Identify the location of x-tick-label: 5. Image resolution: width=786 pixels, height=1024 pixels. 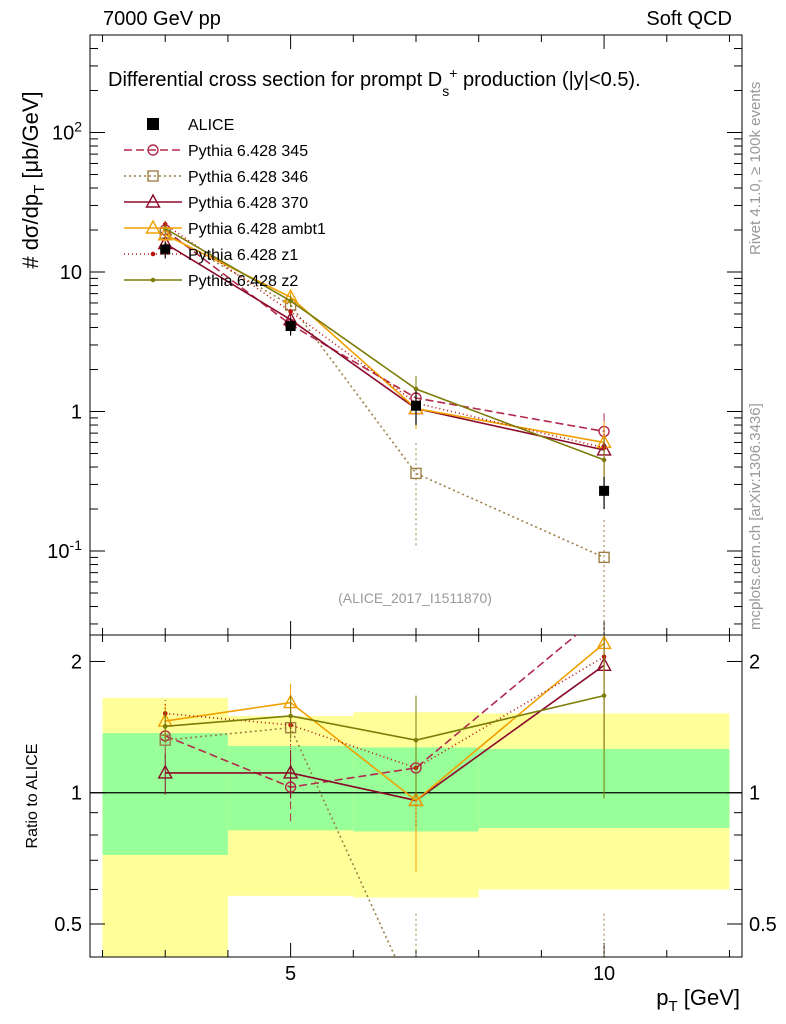
(290, 974).